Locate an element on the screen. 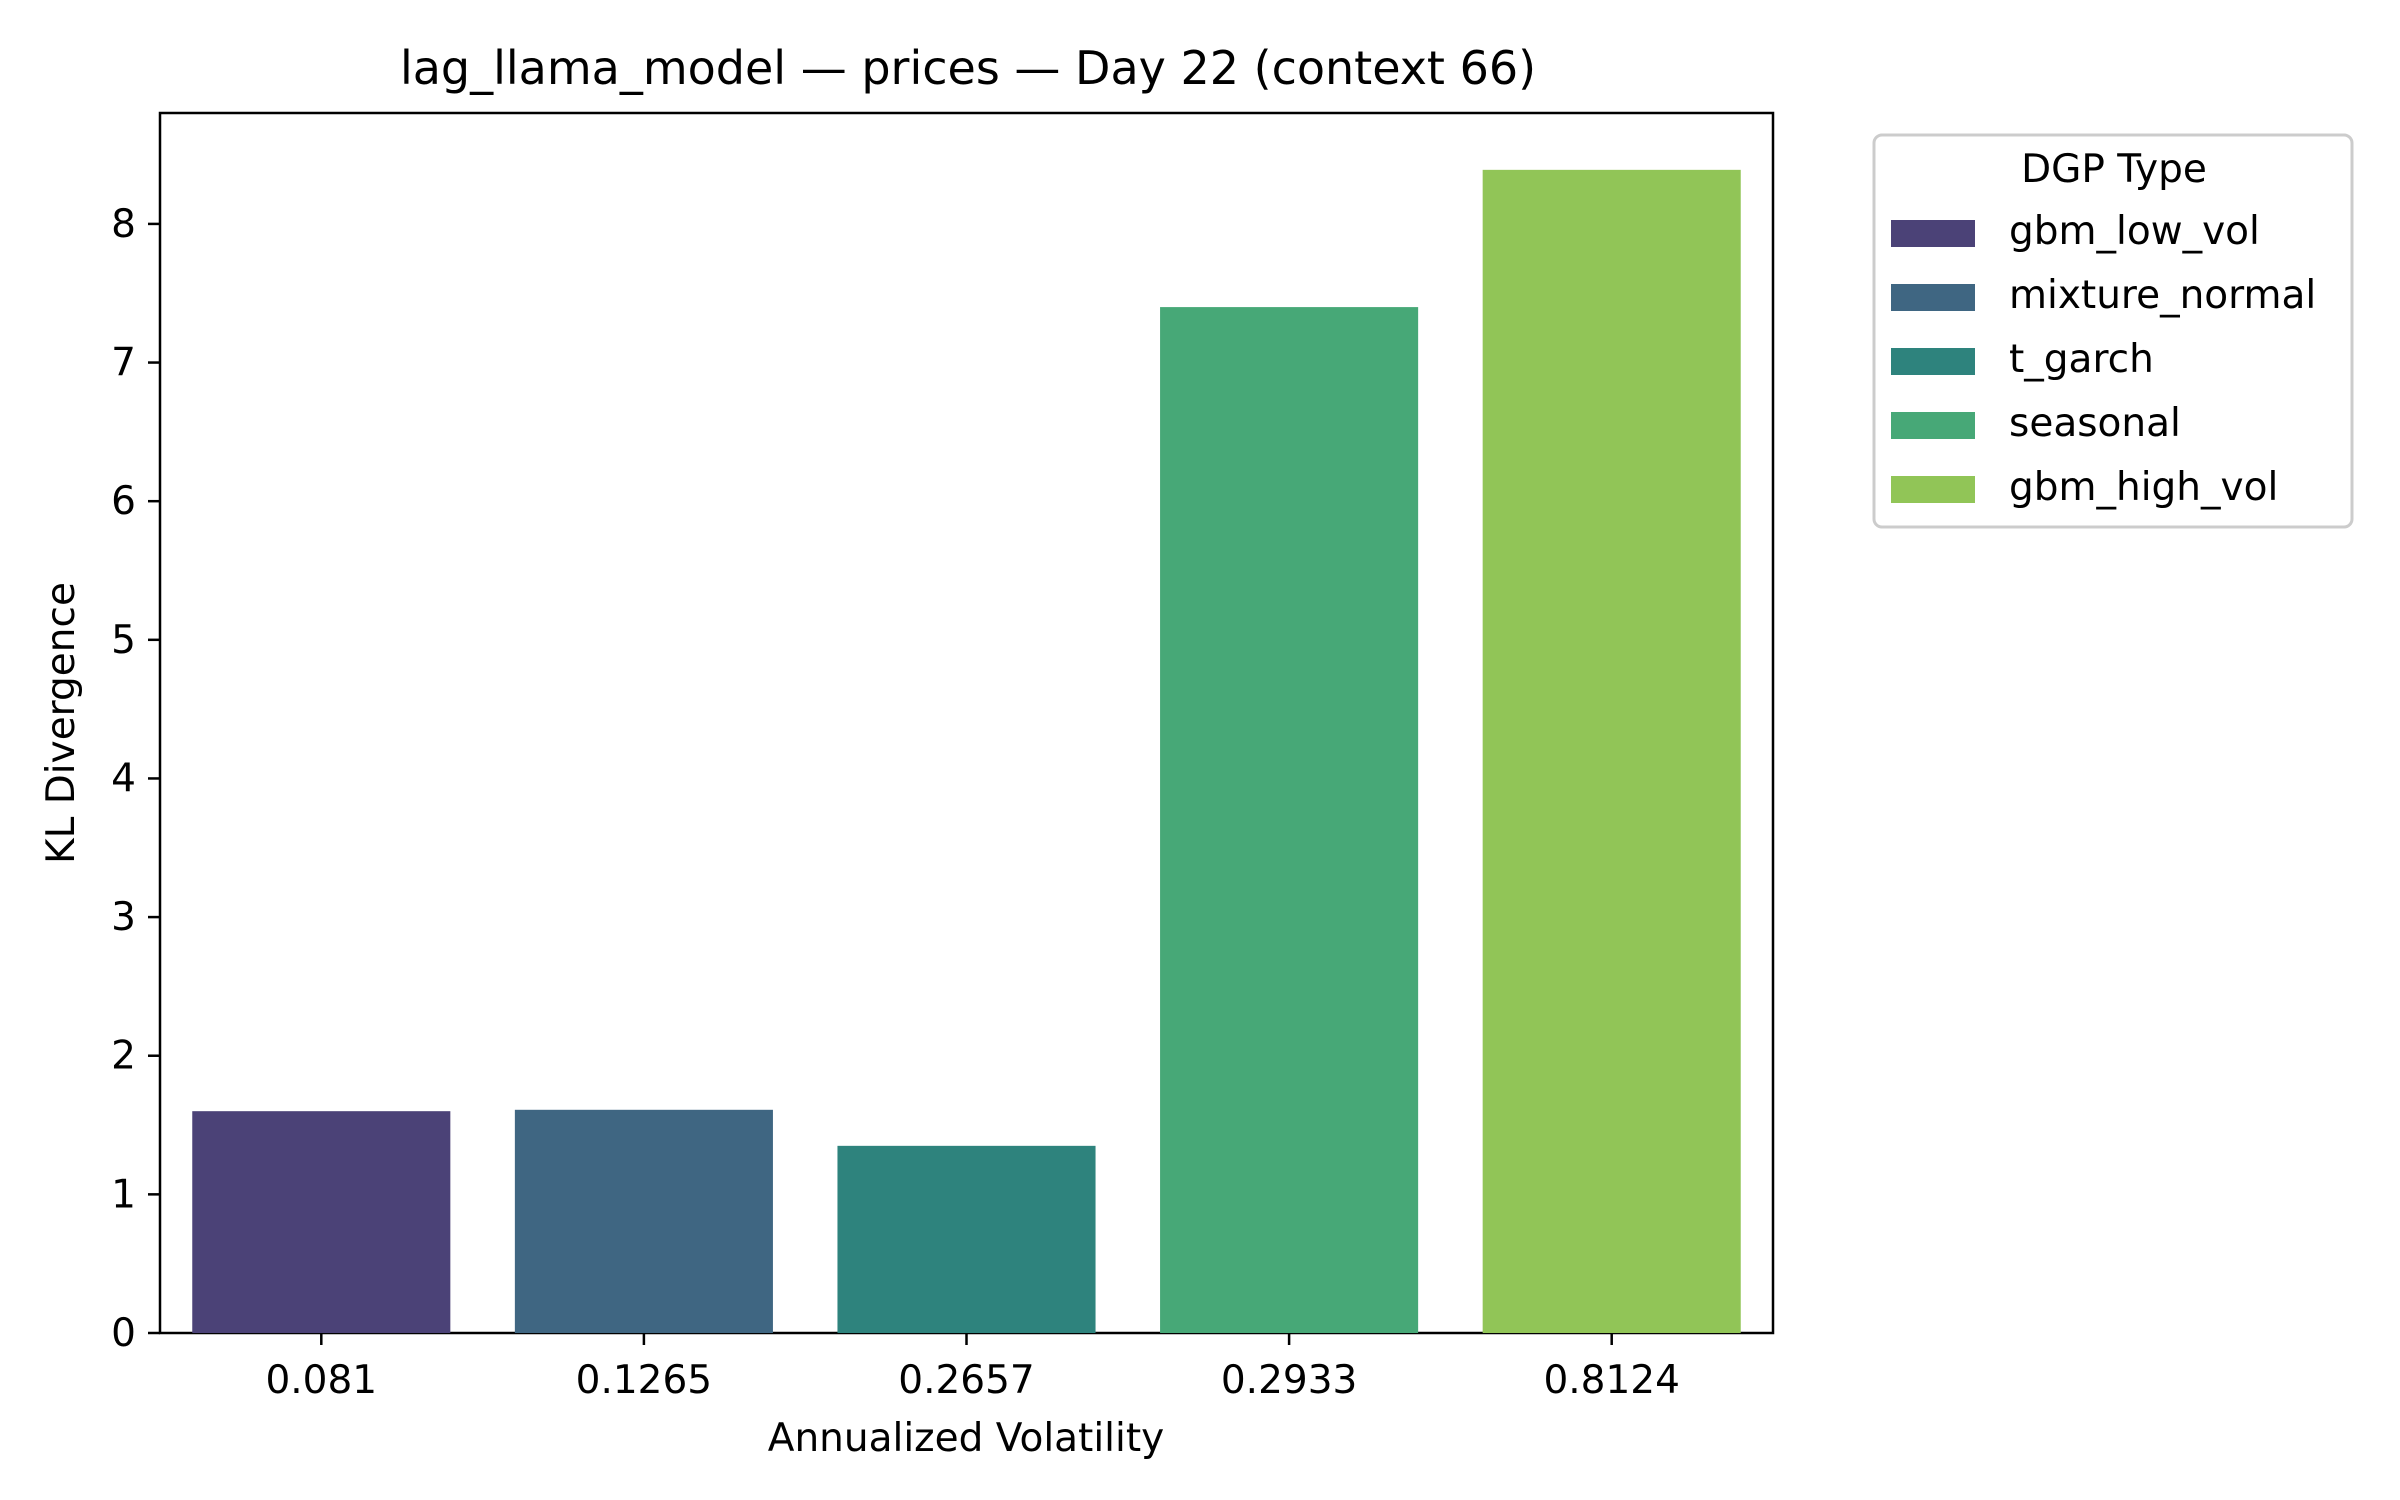 The height and width of the screenshot is (1500, 2400). legend-swatch-mixture-normal is located at coordinates (1933, 297).